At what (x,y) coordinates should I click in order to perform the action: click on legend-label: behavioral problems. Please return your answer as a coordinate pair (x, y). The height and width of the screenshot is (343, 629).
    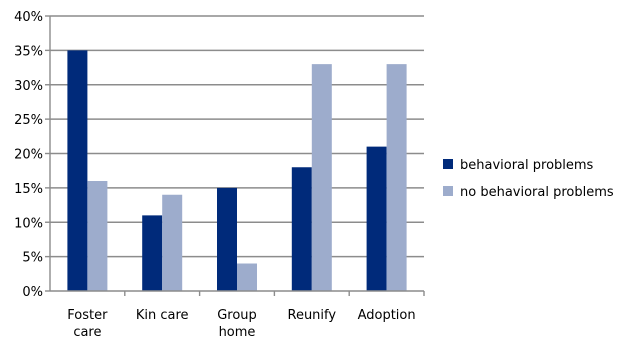
    Looking at the image, I should click on (527, 165).